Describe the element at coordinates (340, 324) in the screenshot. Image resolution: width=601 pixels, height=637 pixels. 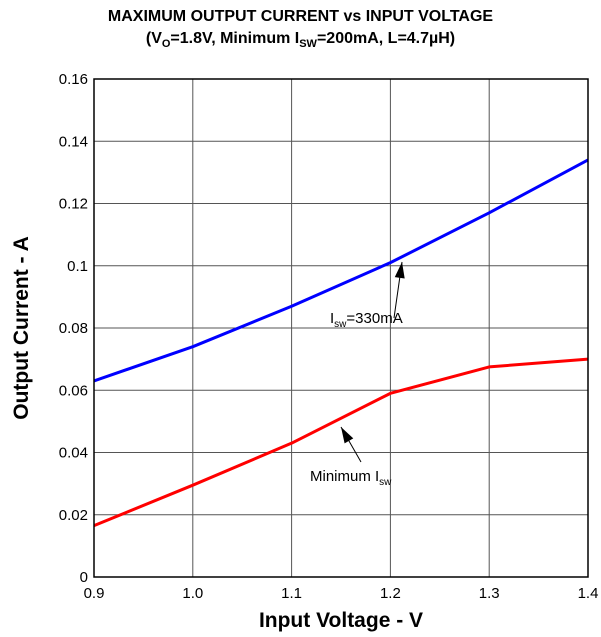
I see `annotation-isw-330ma-label-sub: sw` at that location.